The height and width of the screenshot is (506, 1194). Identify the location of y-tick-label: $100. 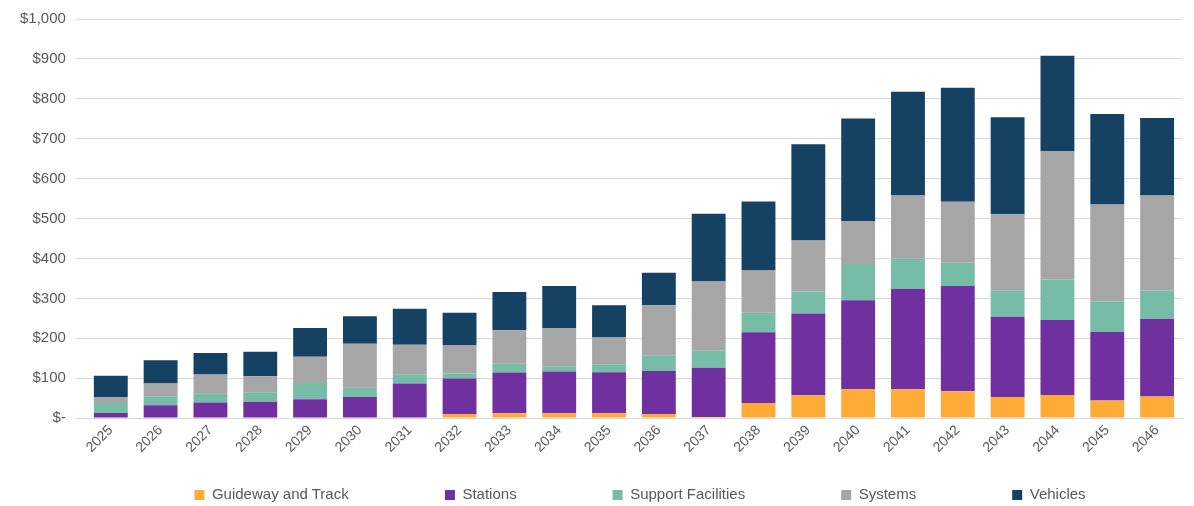
(49, 377).